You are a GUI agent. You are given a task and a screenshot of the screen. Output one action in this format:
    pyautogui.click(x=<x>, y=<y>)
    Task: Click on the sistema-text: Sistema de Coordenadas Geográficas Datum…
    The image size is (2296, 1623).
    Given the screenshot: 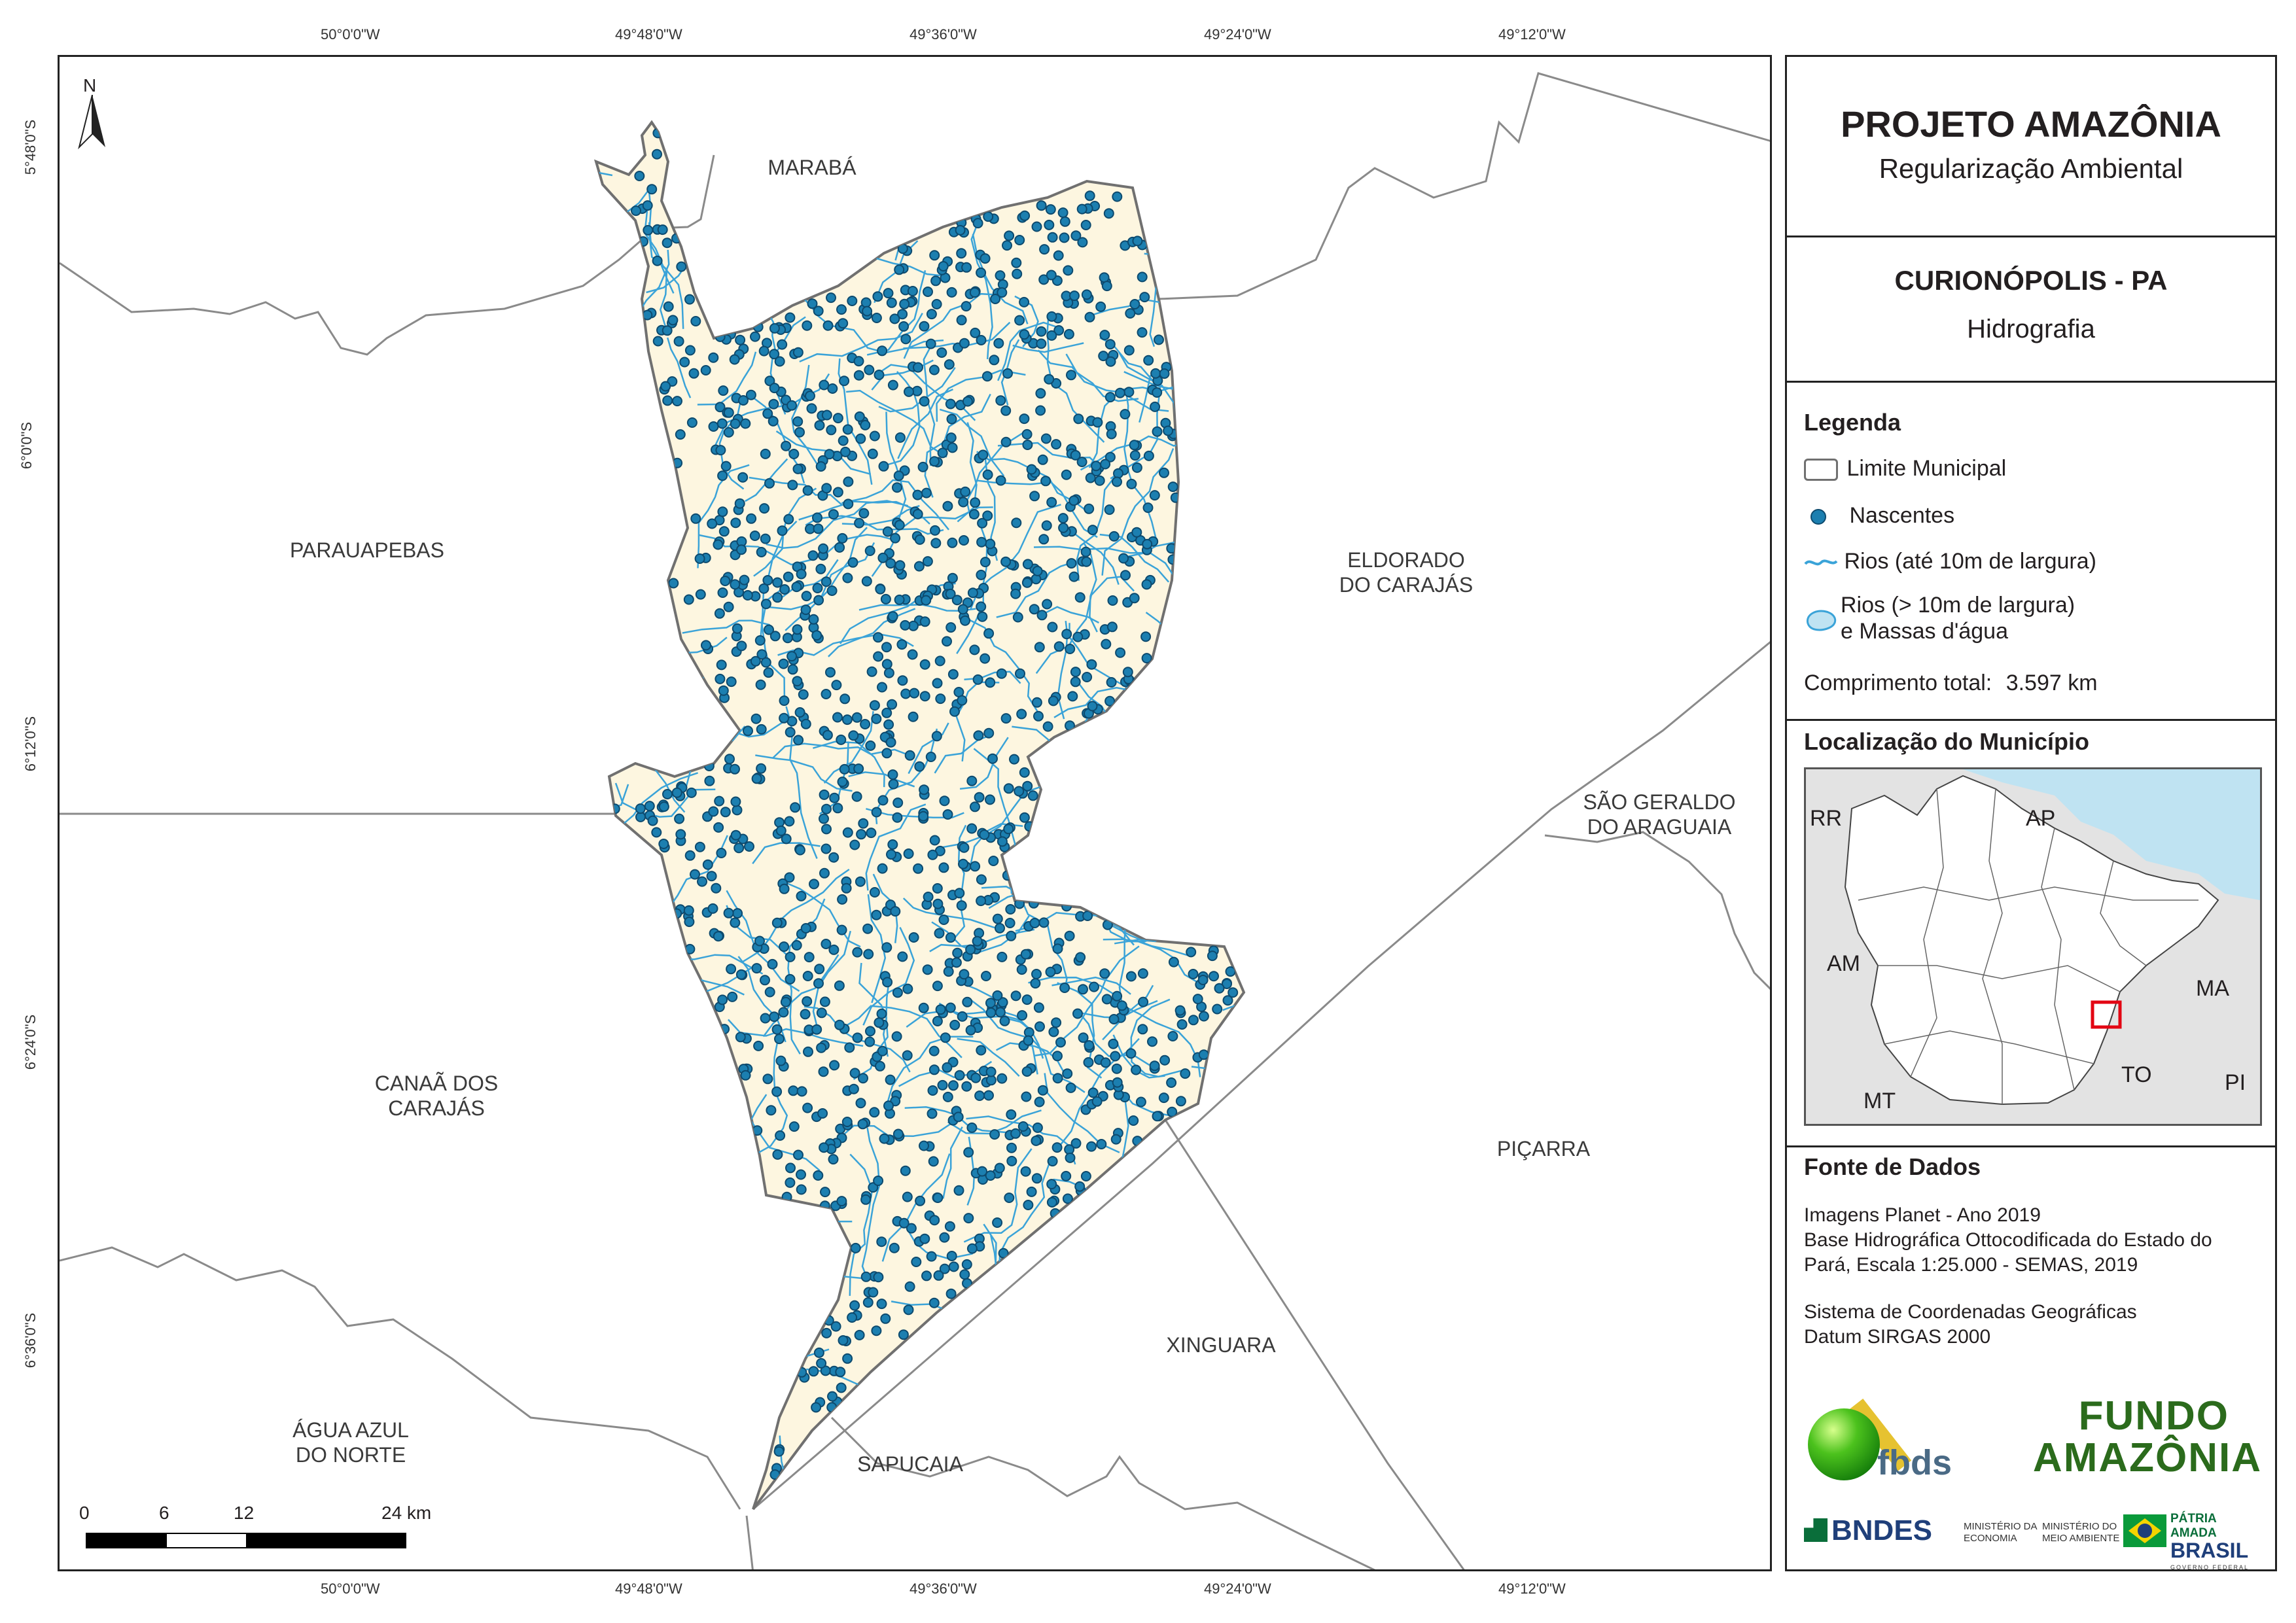 What is the action you would take?
    pyautogui.click(x=1971, y=1325)
    